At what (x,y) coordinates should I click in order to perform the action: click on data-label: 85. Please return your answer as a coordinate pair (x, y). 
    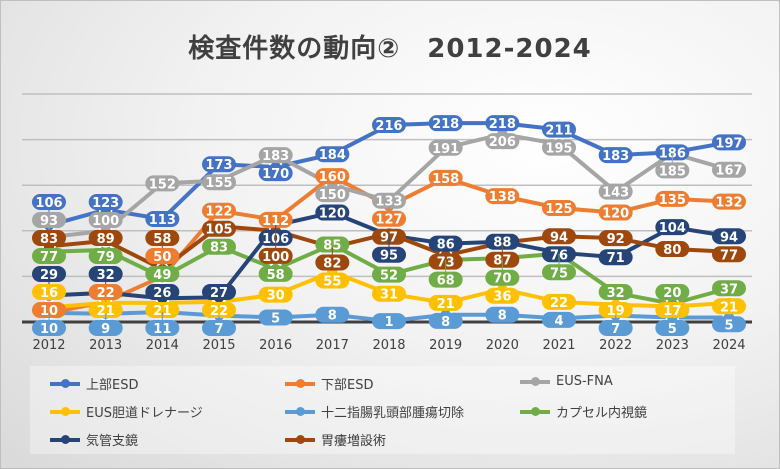
    Looking at the image, I should click on (332, 245).